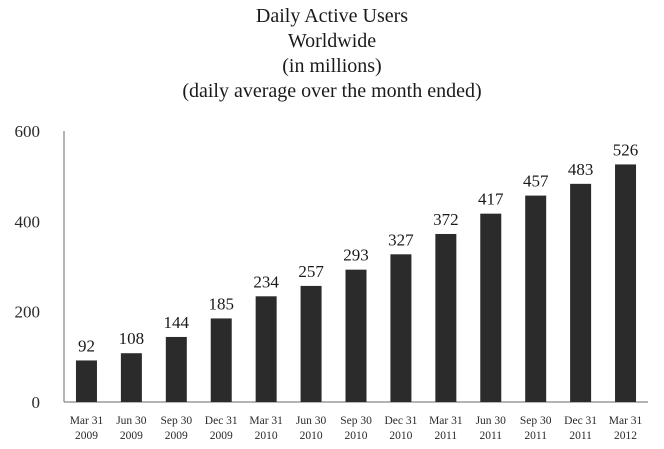  I want to click on data-label: 185, so click(221, 303).